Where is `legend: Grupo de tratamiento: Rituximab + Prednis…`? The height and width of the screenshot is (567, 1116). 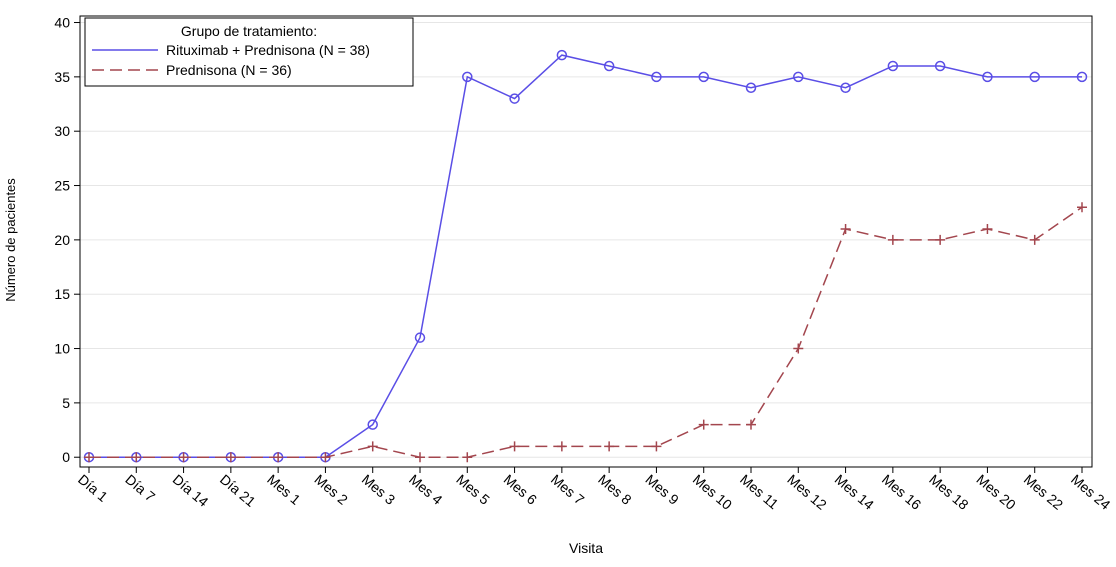 legend: Grupo de tratamiento: Rituximab + Prednis… is located at coordinates (249, 52).